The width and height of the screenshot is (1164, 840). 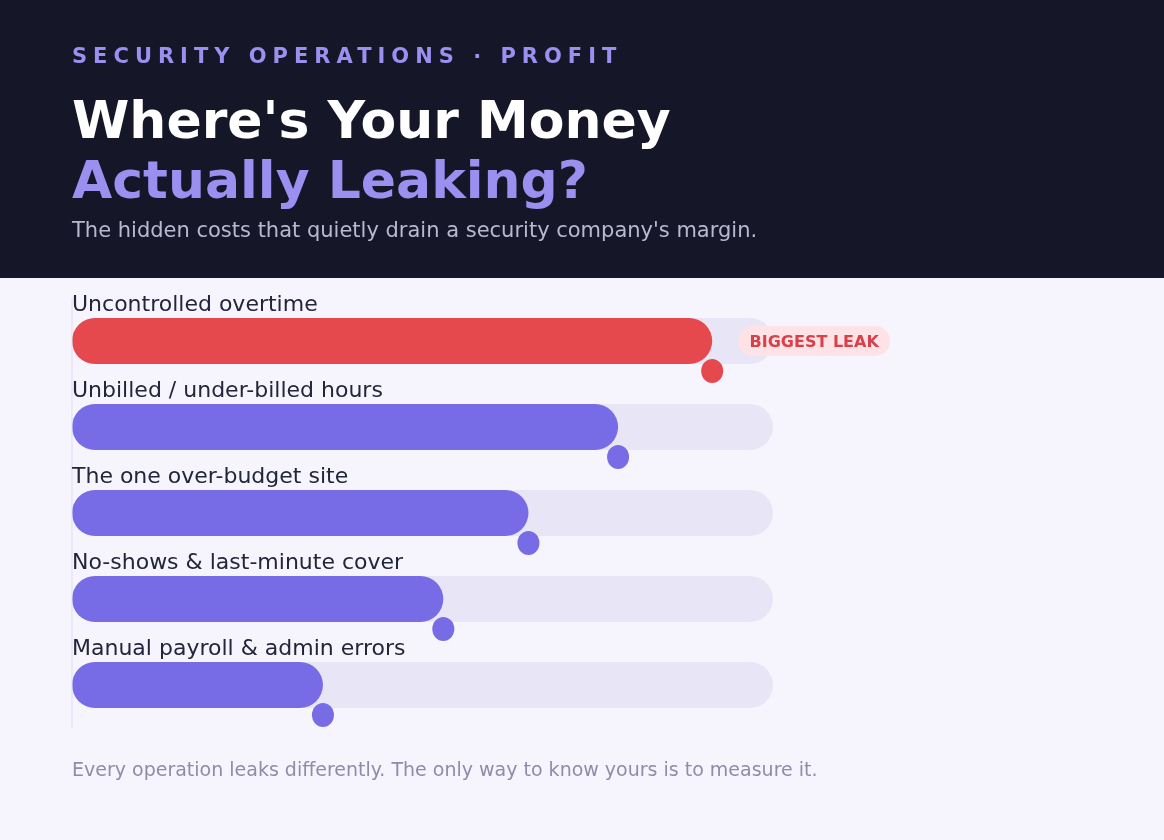 I want to click on chart-title: Where's Your Money Actually Leaking?, so click(x=372, y=150).